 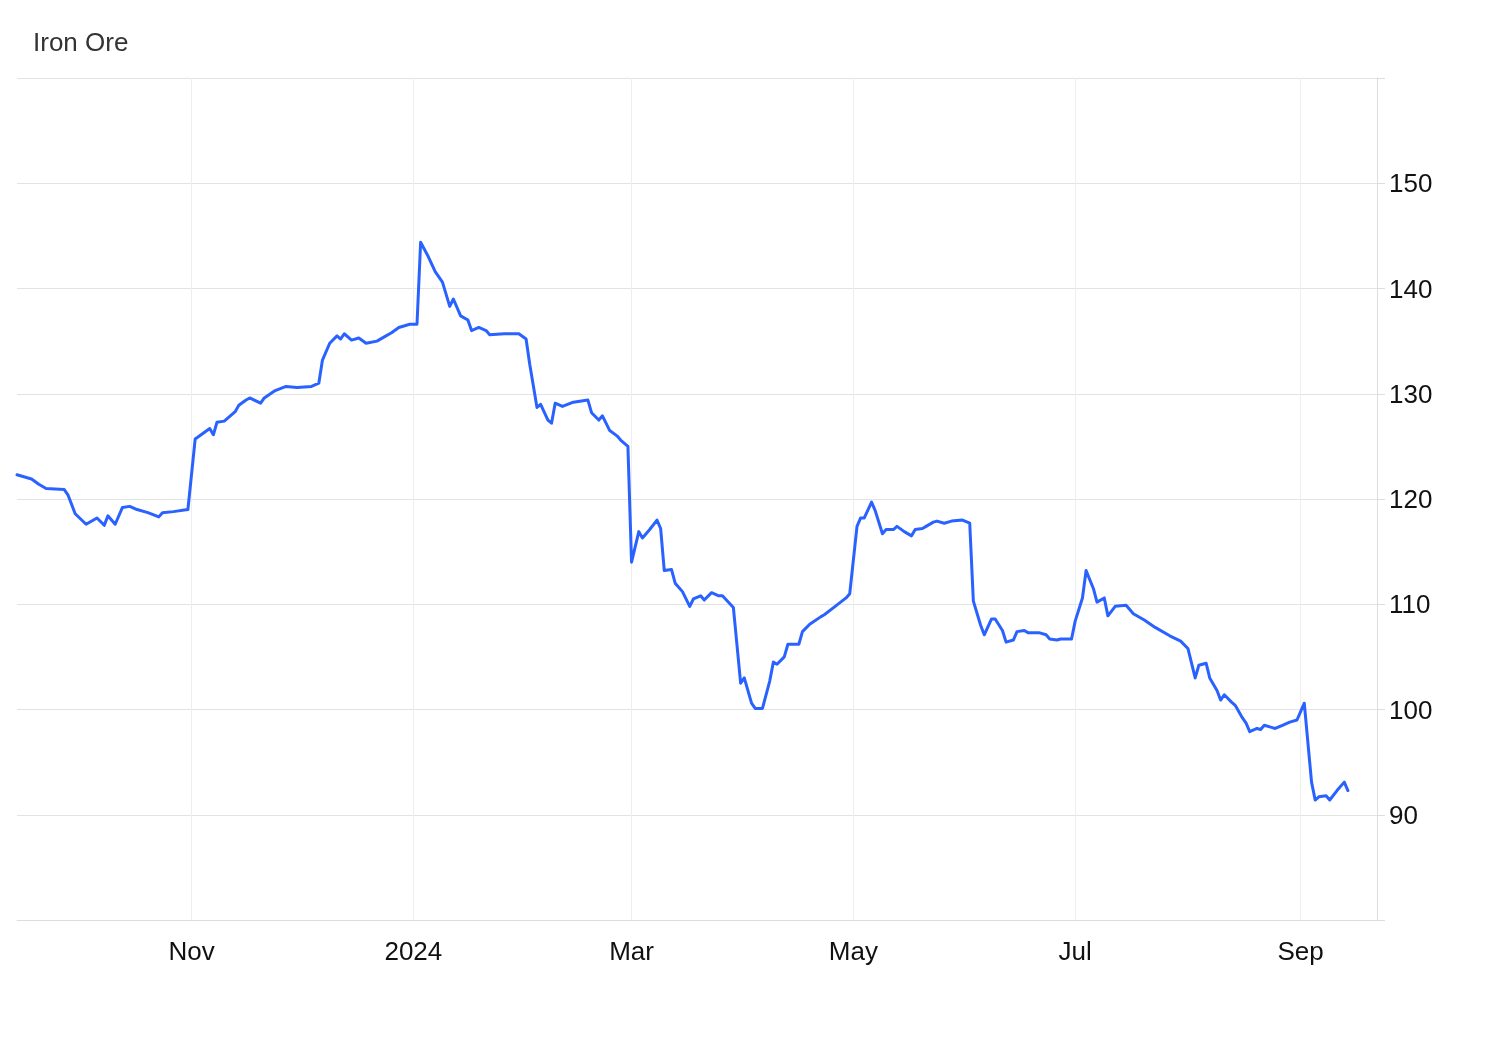 I want to click on y-tick-label: 120, so click(x=1411, y=499).